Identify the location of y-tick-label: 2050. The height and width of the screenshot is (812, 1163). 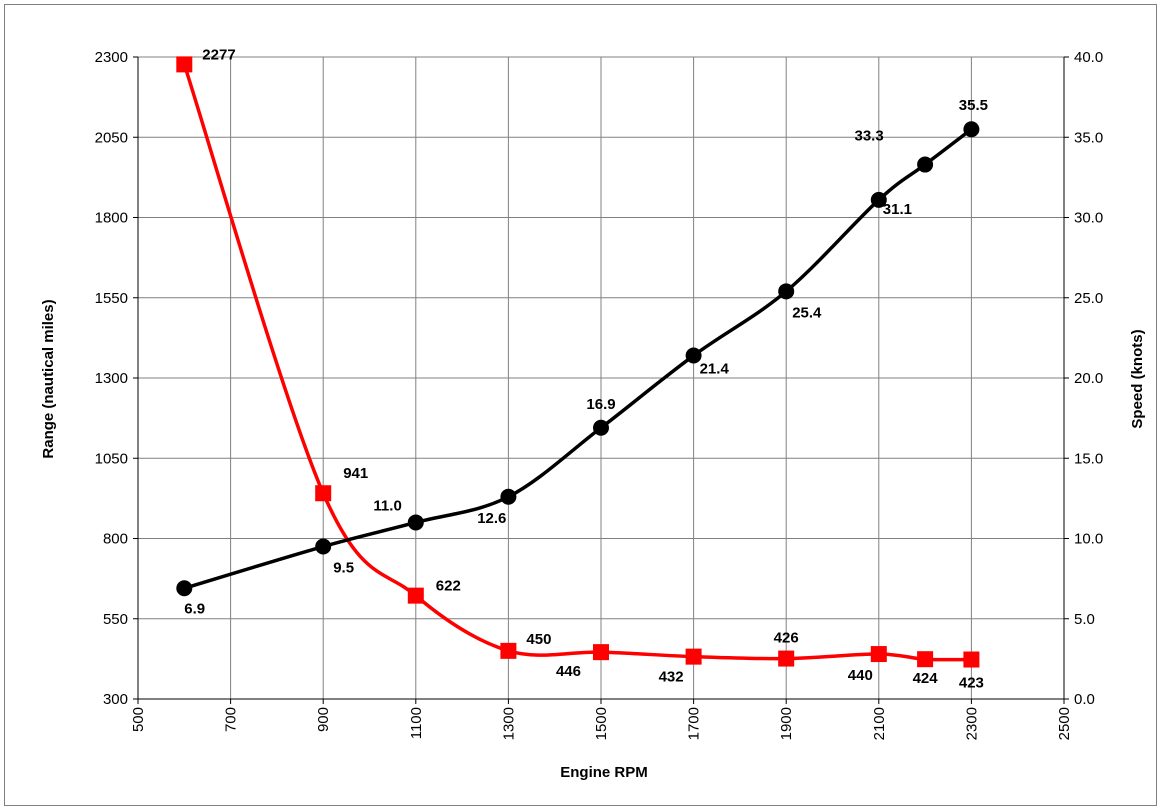
(111, 137).